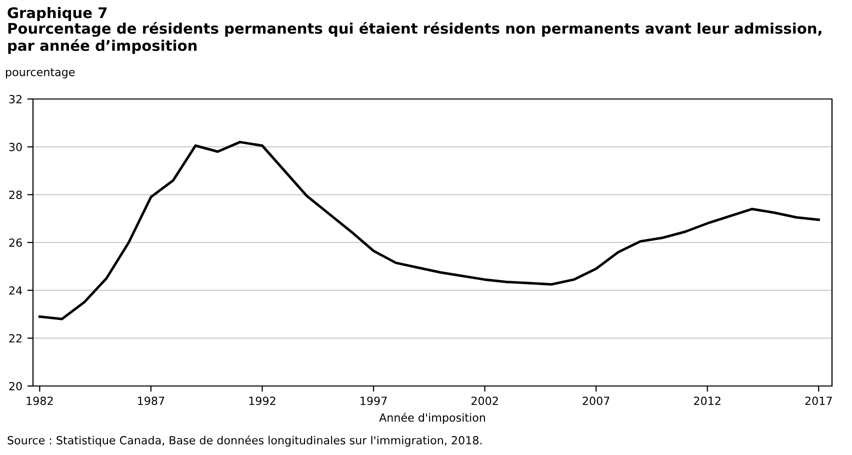  Describe the element at coordinates (373, 401) in the screenshot. I see `x-tick-label: 1997` at that location.